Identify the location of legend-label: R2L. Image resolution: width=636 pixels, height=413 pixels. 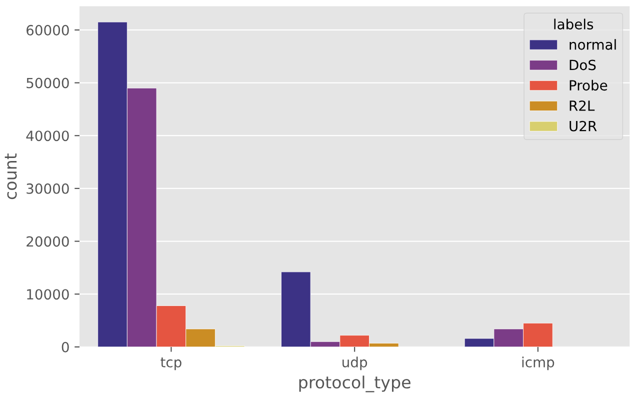
(582, 105).